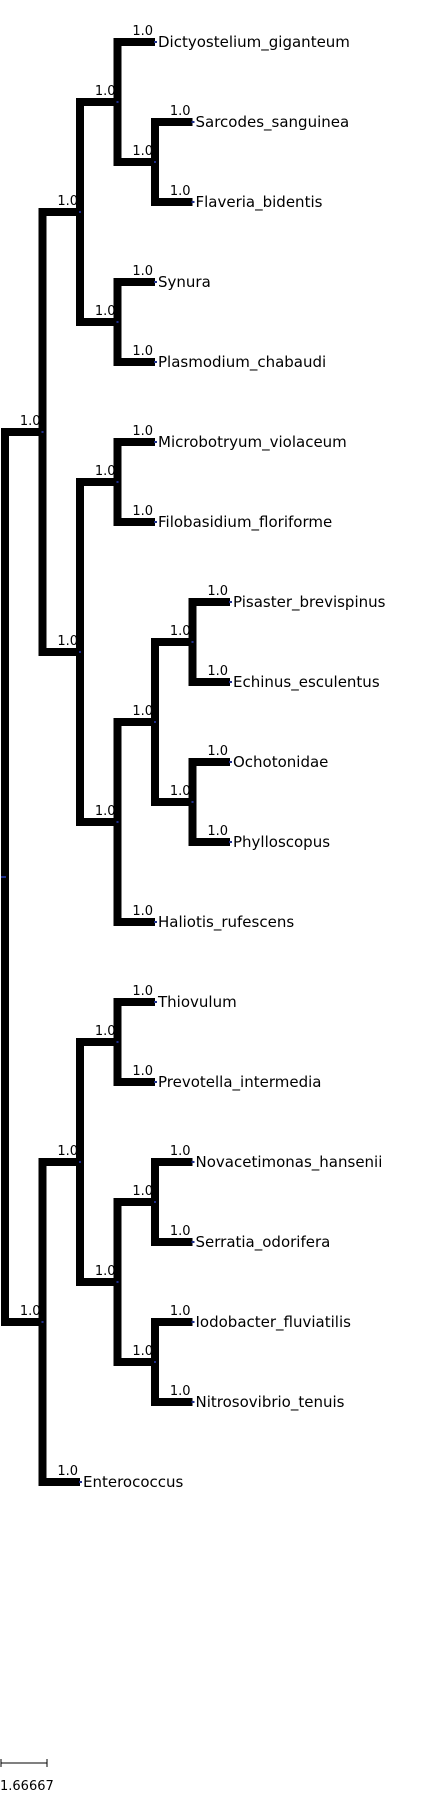 The width and height of the screenshot is (432, 1800). What do you see at coordinates (274, 1322) in the screenshot?
I see `taxon-label: Iodobacter_fluviatilis` at bounding box center [274, 1322].